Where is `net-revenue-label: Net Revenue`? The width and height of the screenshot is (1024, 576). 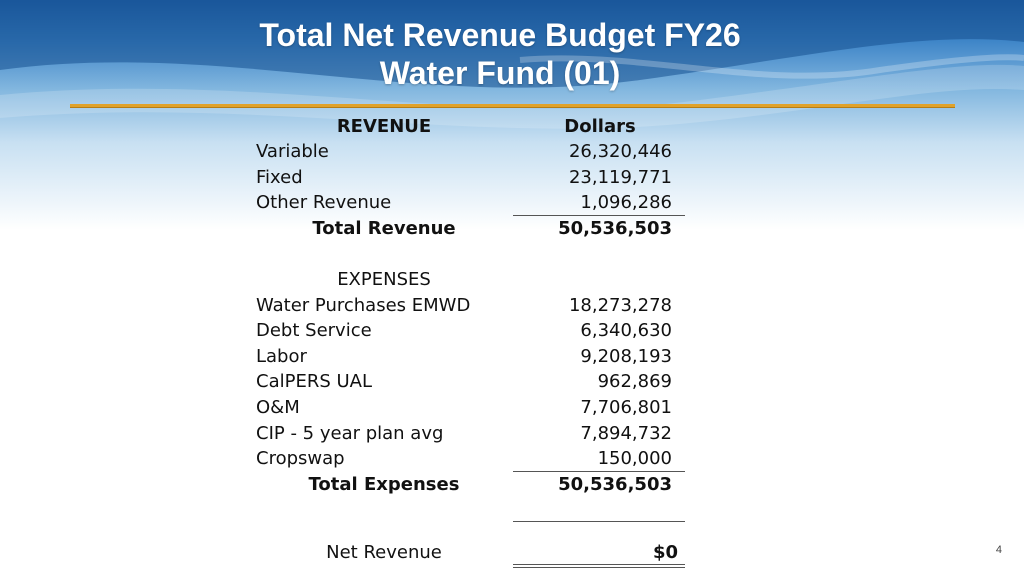
net-revenue-label: Net Revenue is located at coordinates (384, 552).